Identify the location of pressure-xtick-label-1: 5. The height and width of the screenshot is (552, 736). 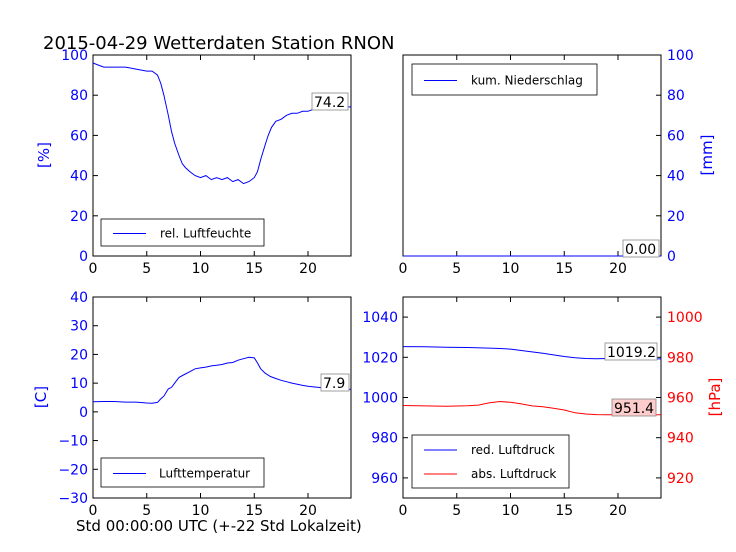
(456, 511).